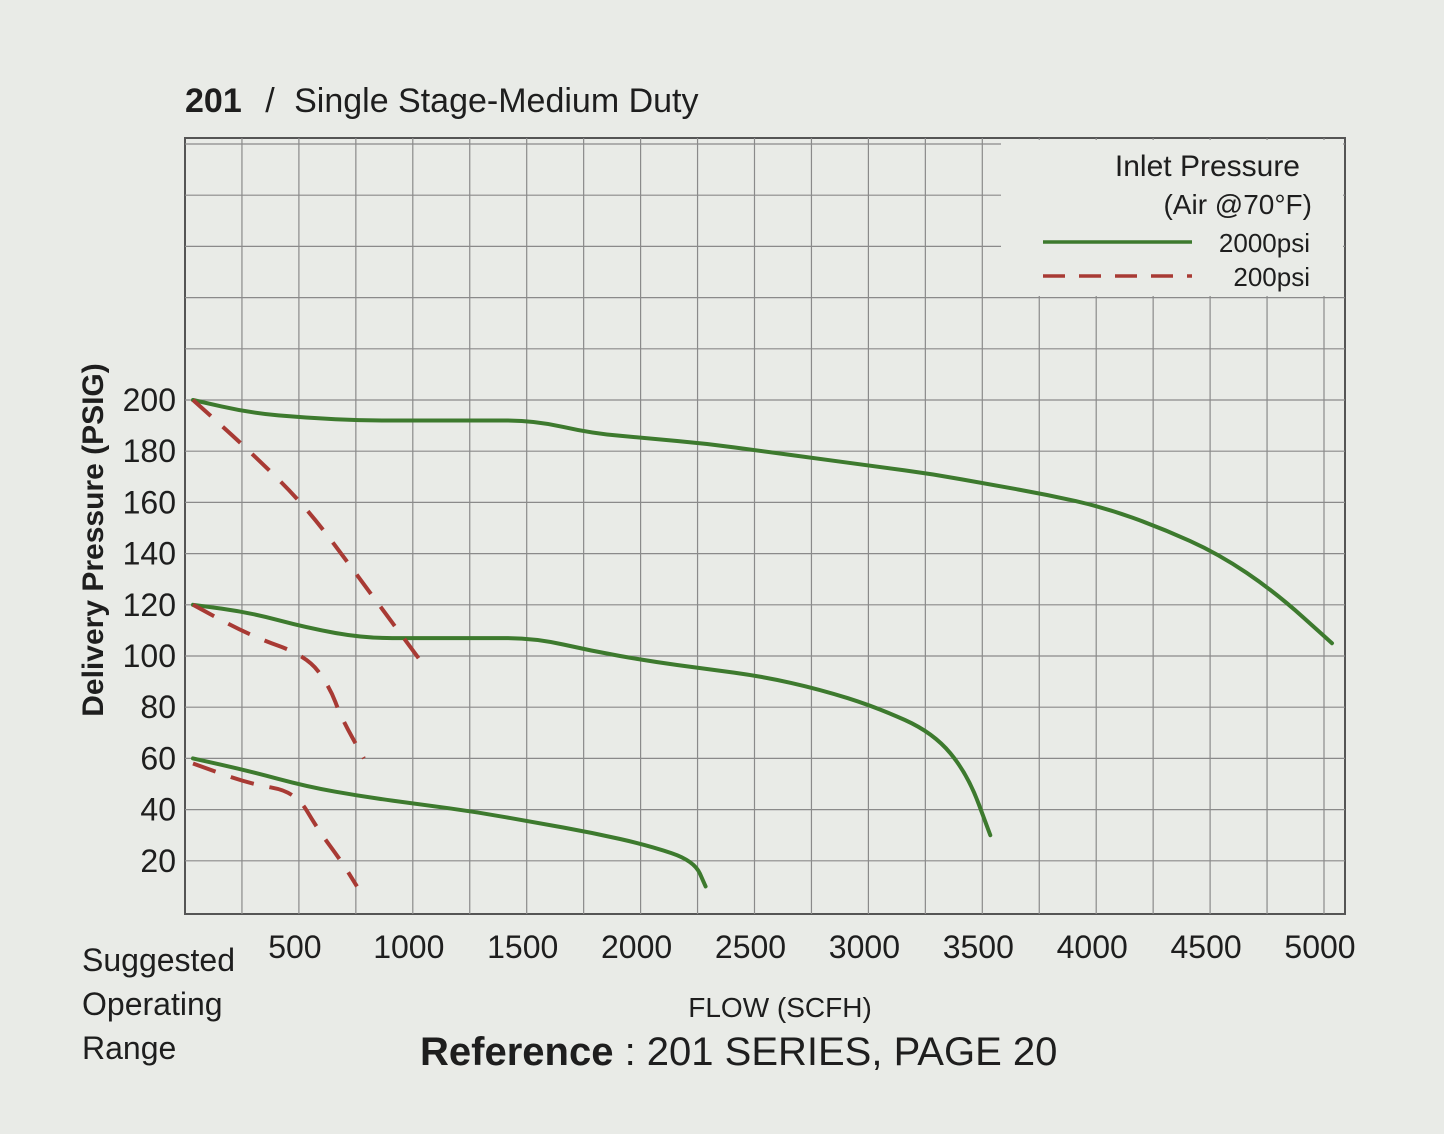  I want to click on chart-title: 201 / Single Stage-Medium Duty, so click(442, 101).